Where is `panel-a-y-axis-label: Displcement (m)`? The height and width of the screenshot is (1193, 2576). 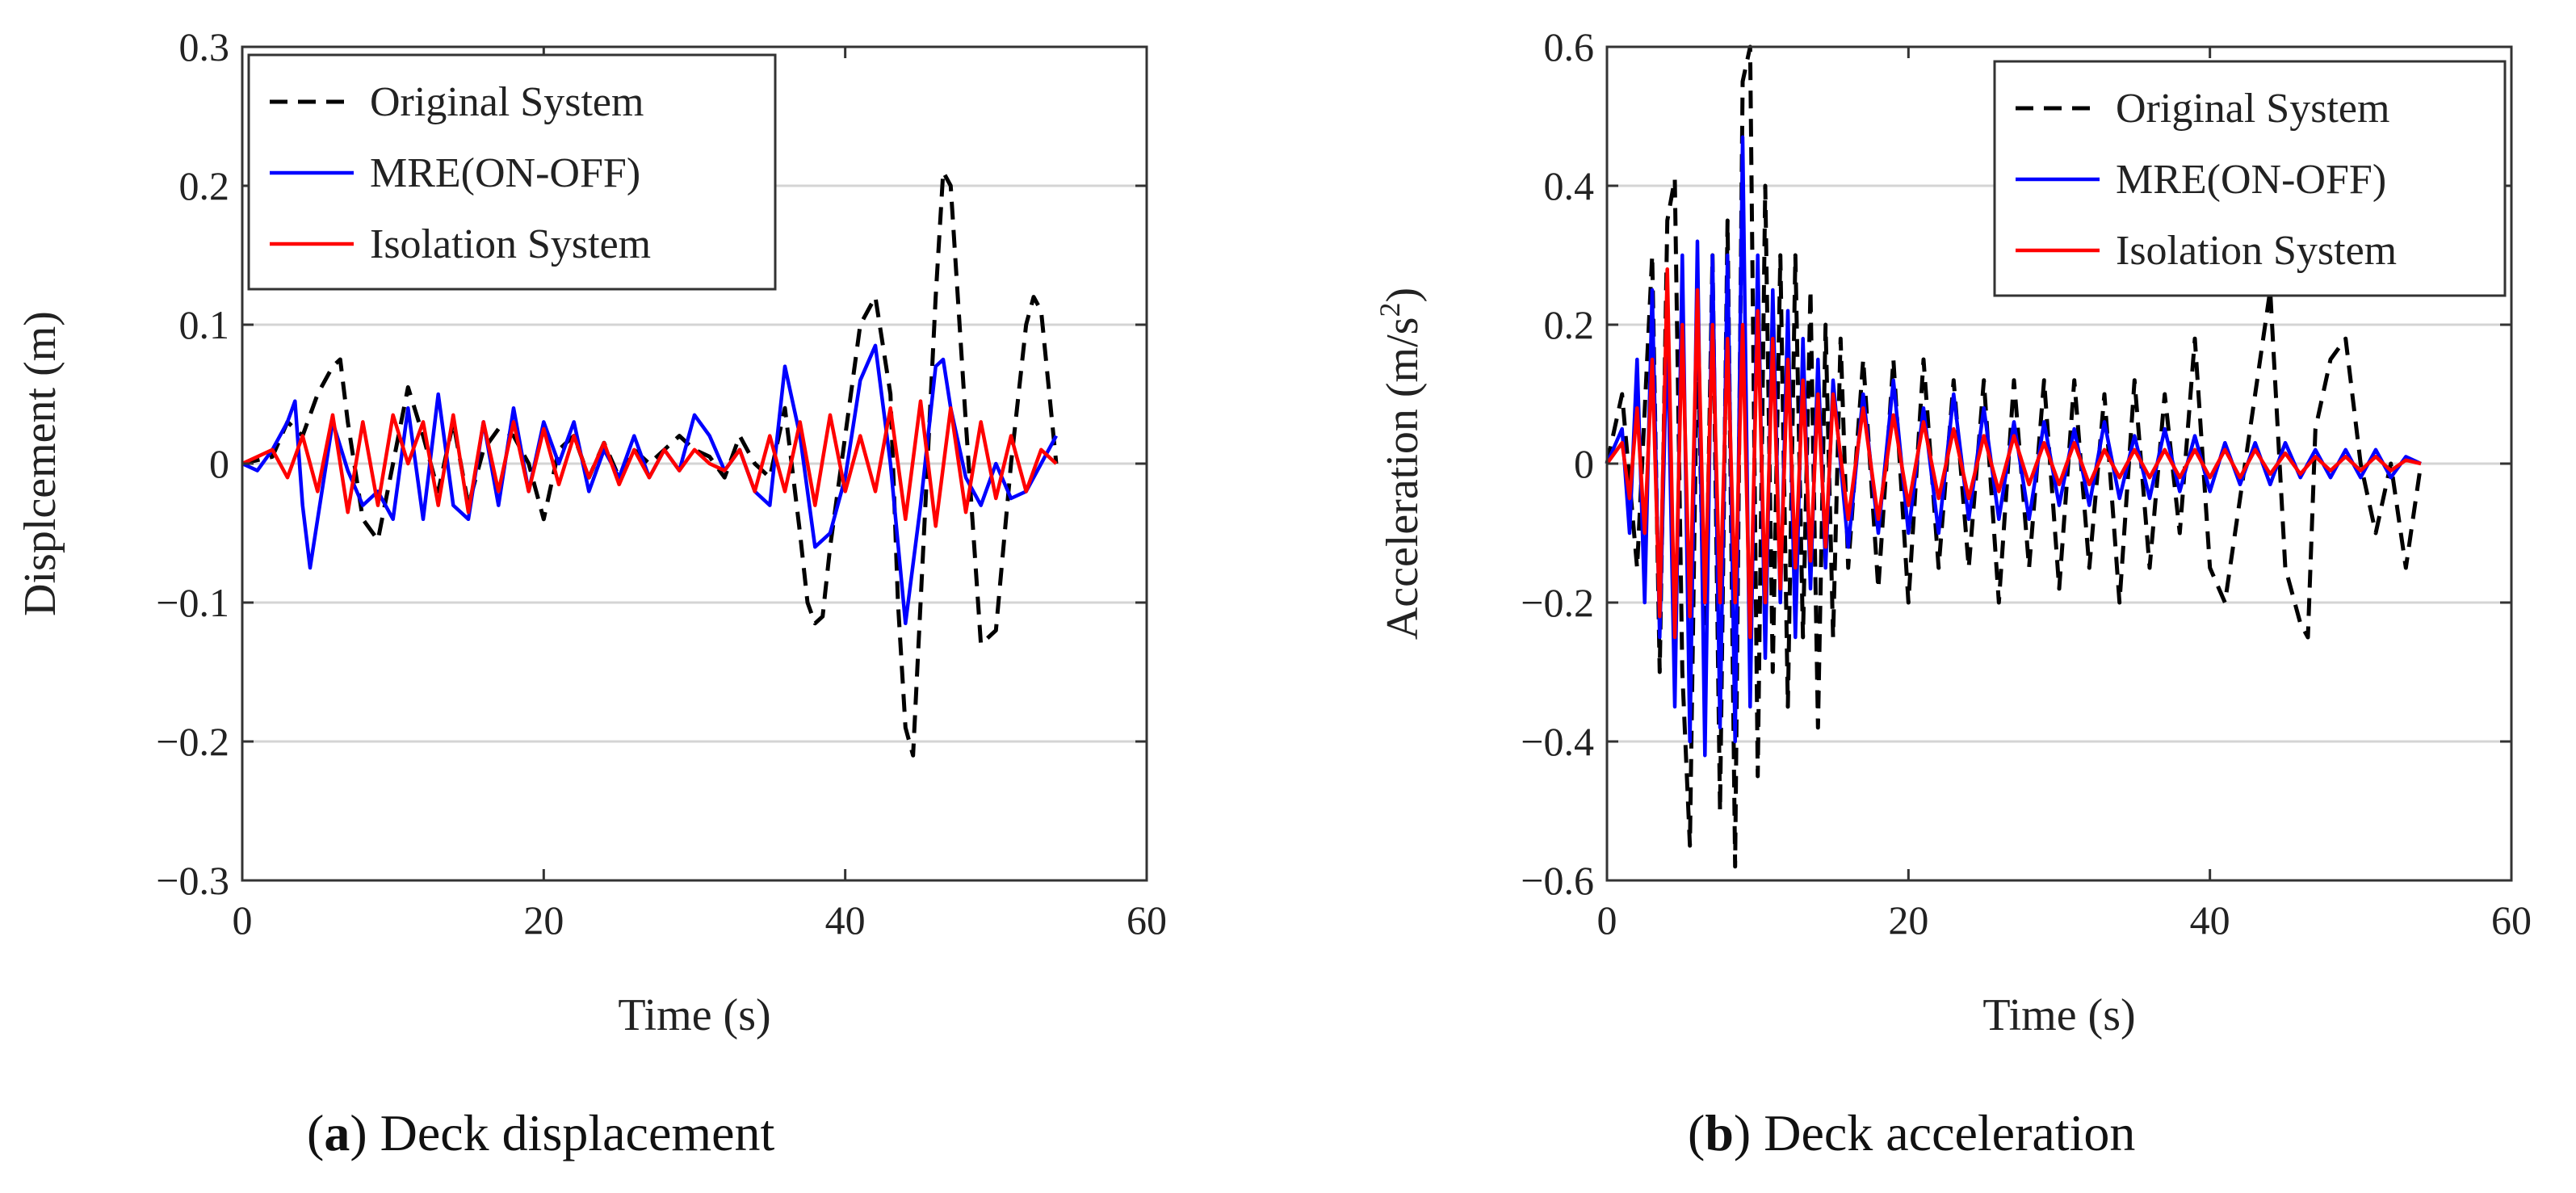
panel-a-y-axis-label: Displcement (m) is located at coordinates (40, 463).